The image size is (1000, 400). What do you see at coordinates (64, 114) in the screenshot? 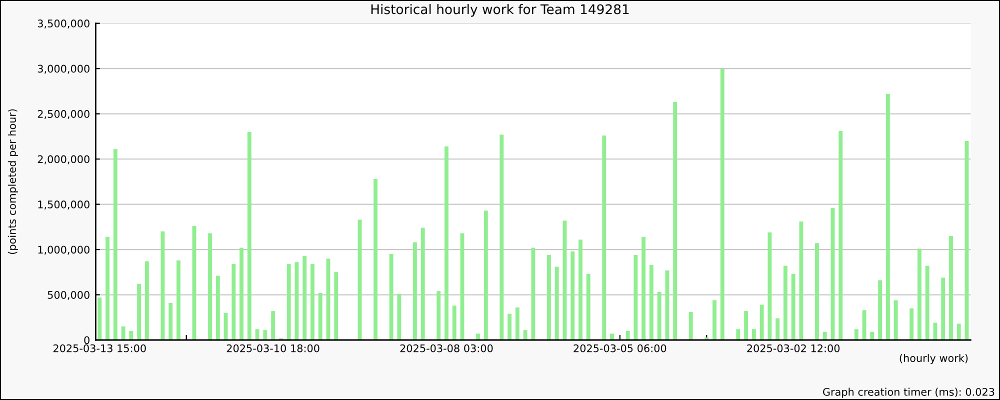
I see `y-tick-label: 2,500,000` at bounding box center [64, 114].